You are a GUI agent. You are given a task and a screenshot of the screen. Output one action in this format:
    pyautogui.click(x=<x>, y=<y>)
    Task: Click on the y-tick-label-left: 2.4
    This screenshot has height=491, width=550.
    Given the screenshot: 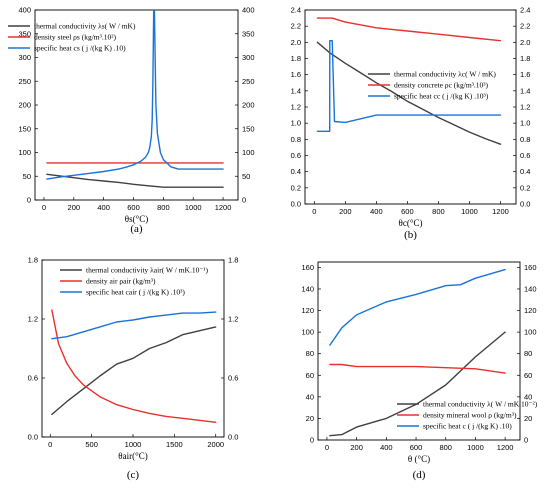 What is the action you would take?
    pyautogui.click(x=296, y=10)
    